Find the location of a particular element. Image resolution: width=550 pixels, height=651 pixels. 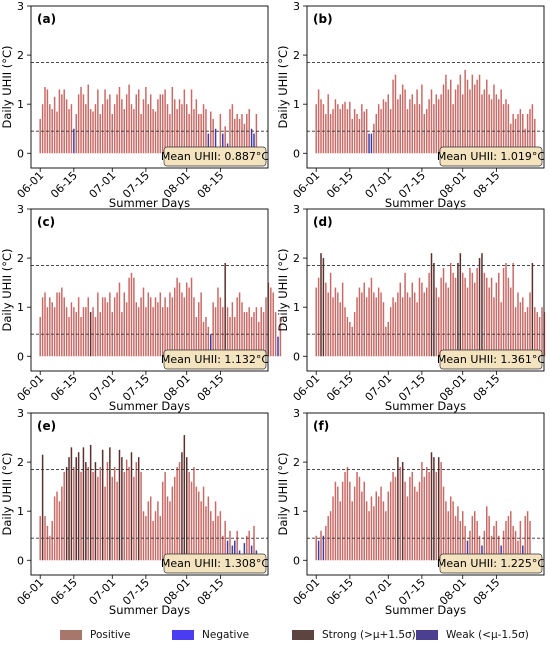

y-tick-label: 1 is located at coordinates (20, 511).